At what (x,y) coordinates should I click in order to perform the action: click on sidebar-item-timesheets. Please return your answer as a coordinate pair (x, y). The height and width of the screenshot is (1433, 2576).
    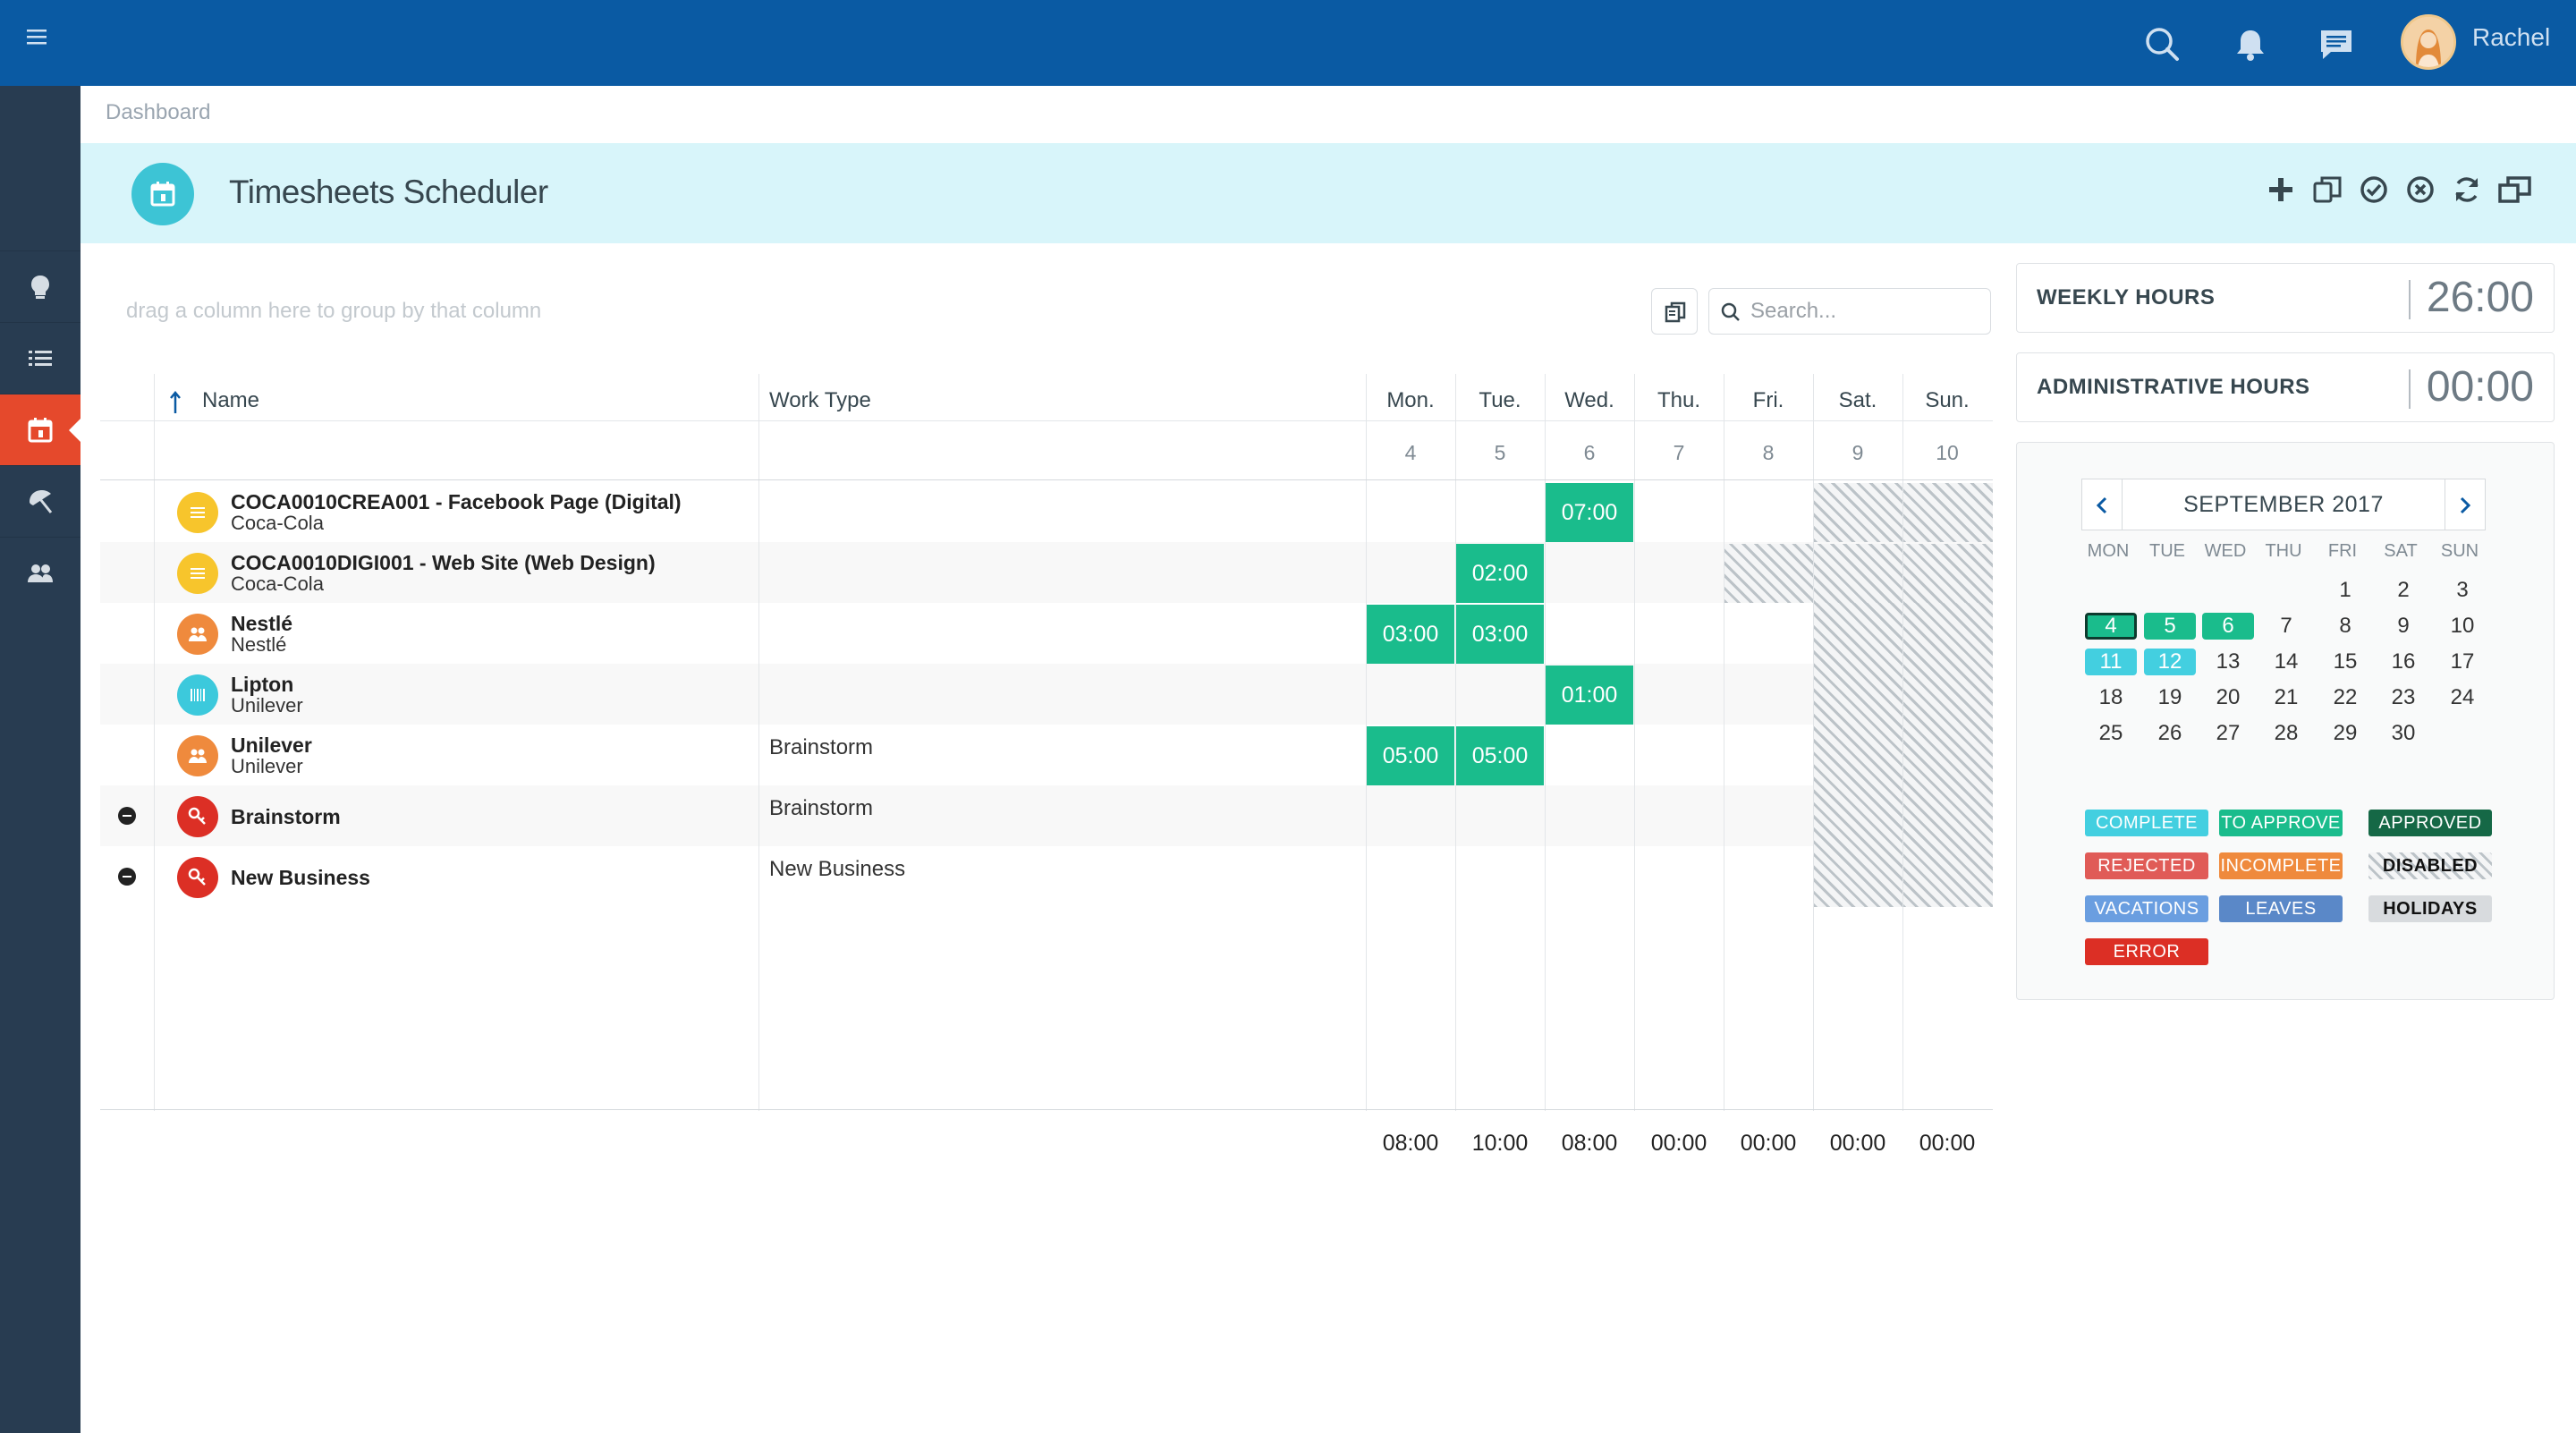
    Looking at the image, I should click on (40, 429).